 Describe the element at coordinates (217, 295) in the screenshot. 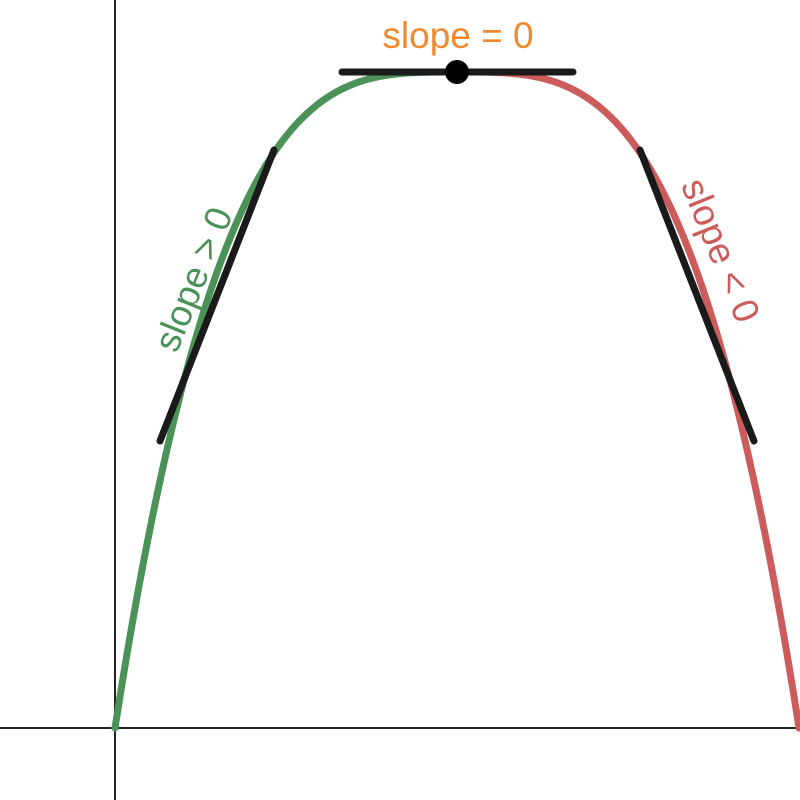

I see `tangent-line-positive` at that location.